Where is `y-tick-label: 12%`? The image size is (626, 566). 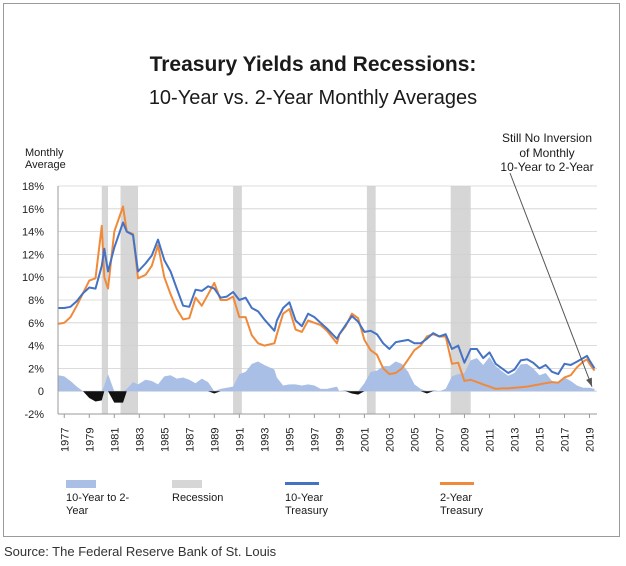 y-tick-label: 12% is located at coordinates (33, 255).